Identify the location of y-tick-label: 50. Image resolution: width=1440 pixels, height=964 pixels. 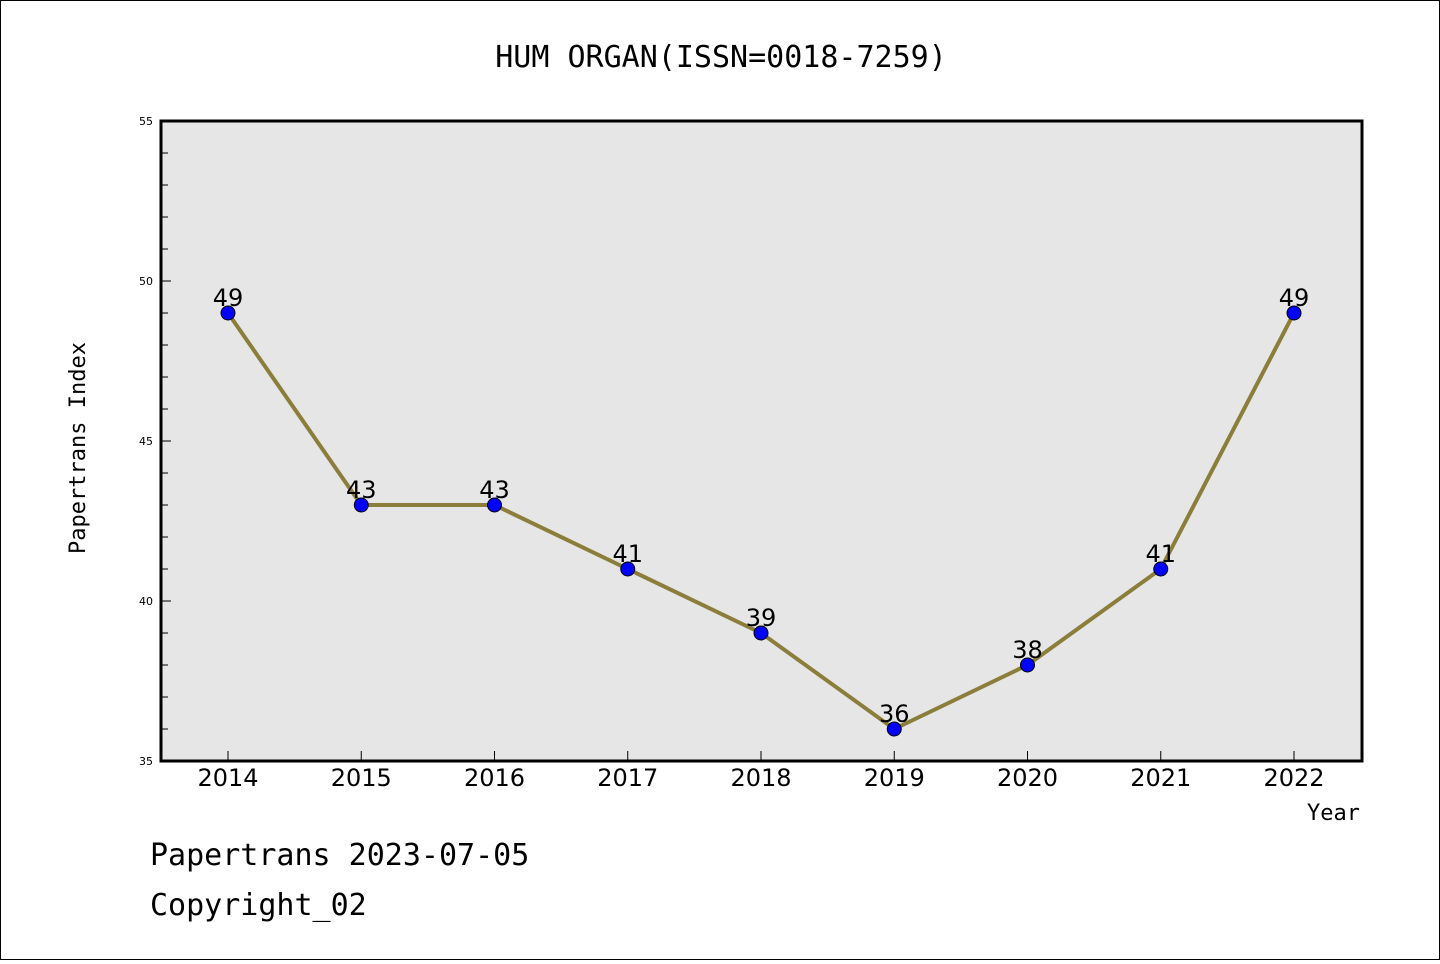
(146, 281).